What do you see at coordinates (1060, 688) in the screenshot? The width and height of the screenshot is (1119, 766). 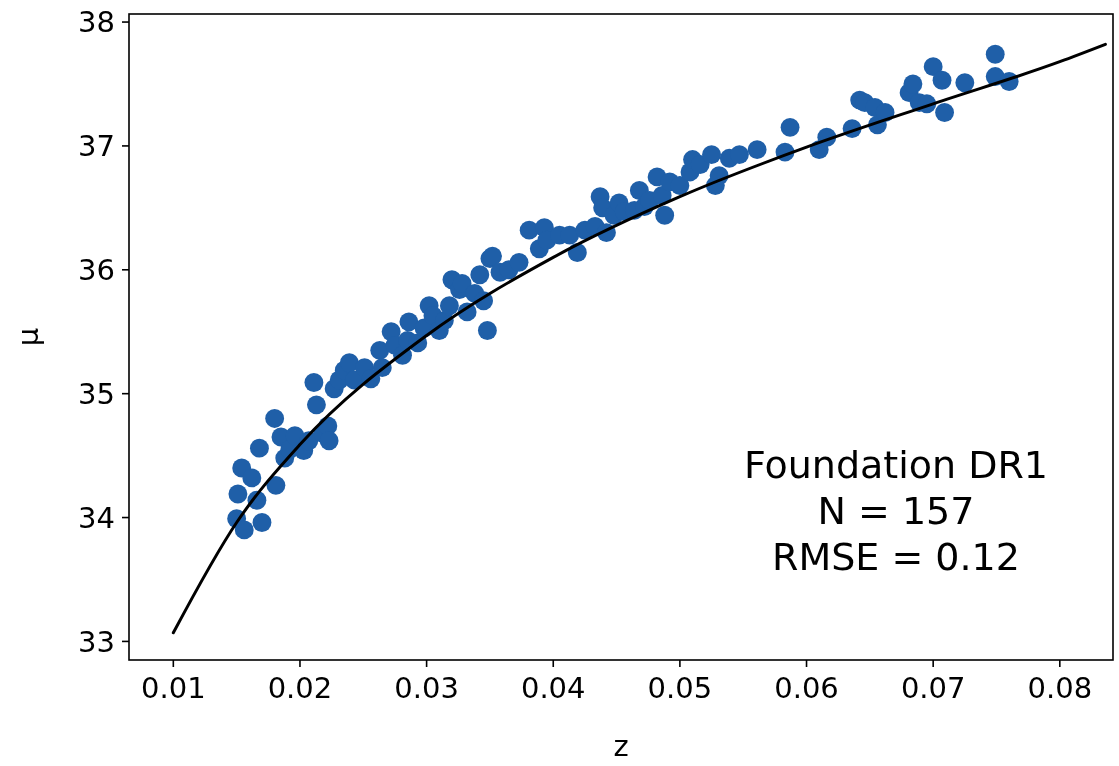 I see `x-tick-label: 0.08` at bounding box center [1060, 688].